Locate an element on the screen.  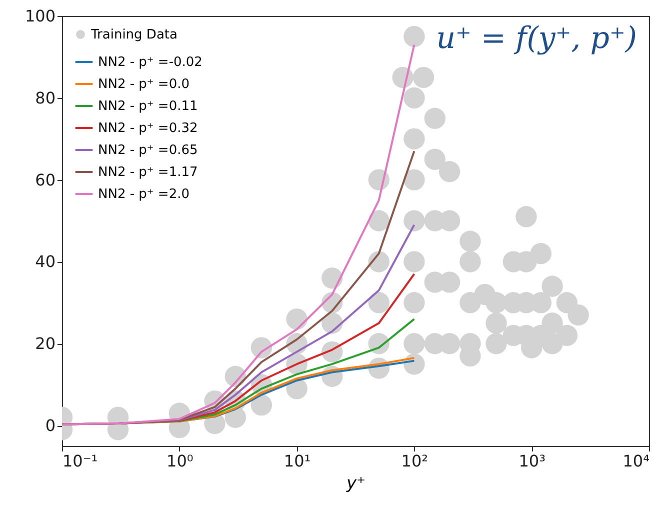
x-tick-label: 10⁰ is located at coordinates (180, 461).